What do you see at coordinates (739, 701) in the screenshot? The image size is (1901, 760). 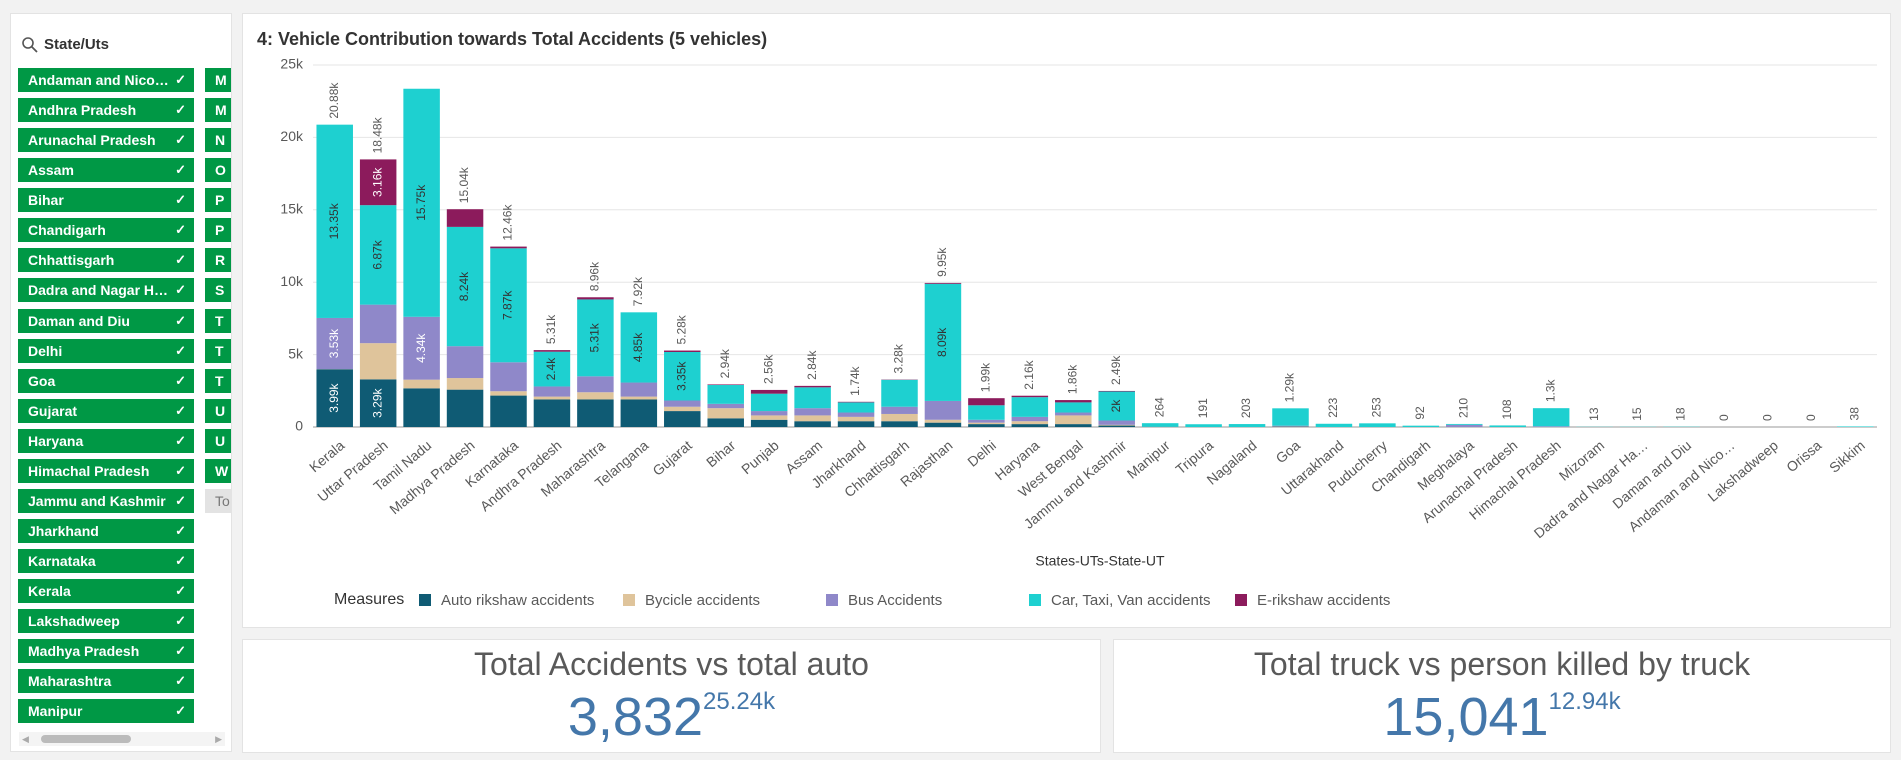 I see `kpi-secondary: 25.24k` at bounding box center [739, 701].